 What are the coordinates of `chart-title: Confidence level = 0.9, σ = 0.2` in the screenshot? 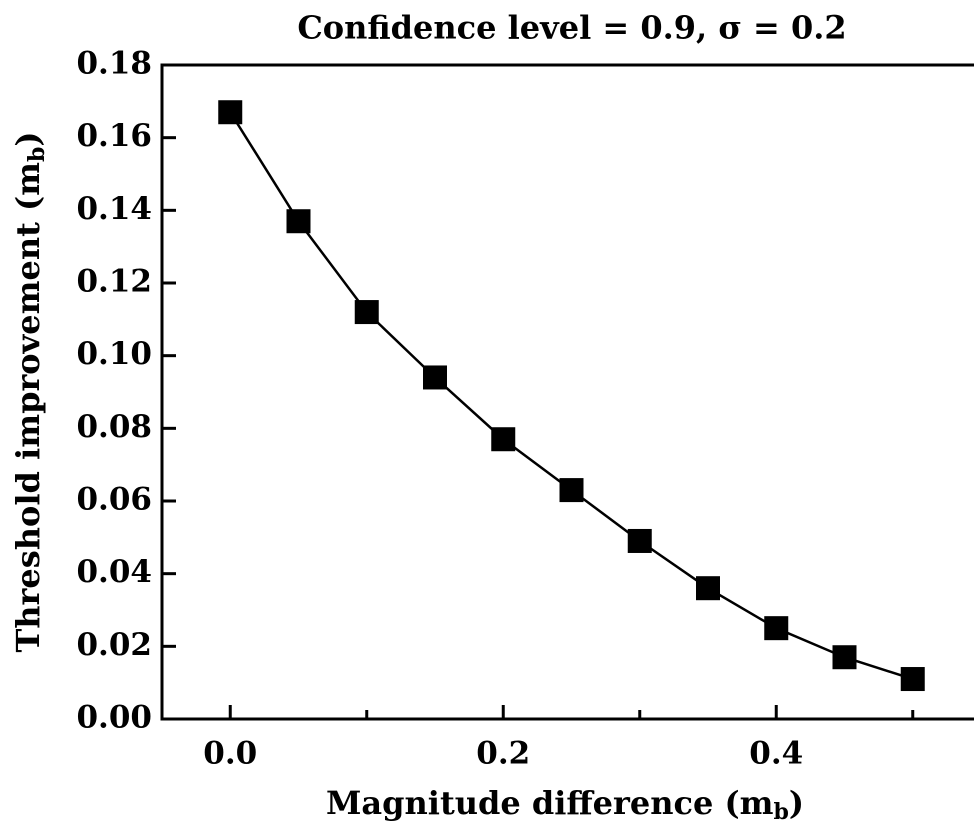 It's located at (571, 28).